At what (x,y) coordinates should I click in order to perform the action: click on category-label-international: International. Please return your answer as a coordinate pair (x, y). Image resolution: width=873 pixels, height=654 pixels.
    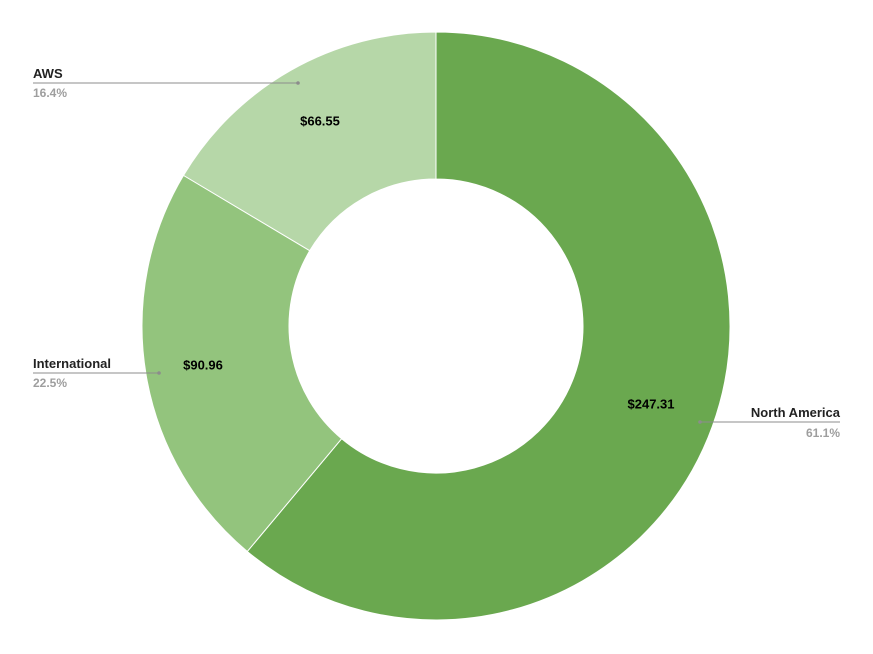
    Looking at the image, I should click on (72, 363).